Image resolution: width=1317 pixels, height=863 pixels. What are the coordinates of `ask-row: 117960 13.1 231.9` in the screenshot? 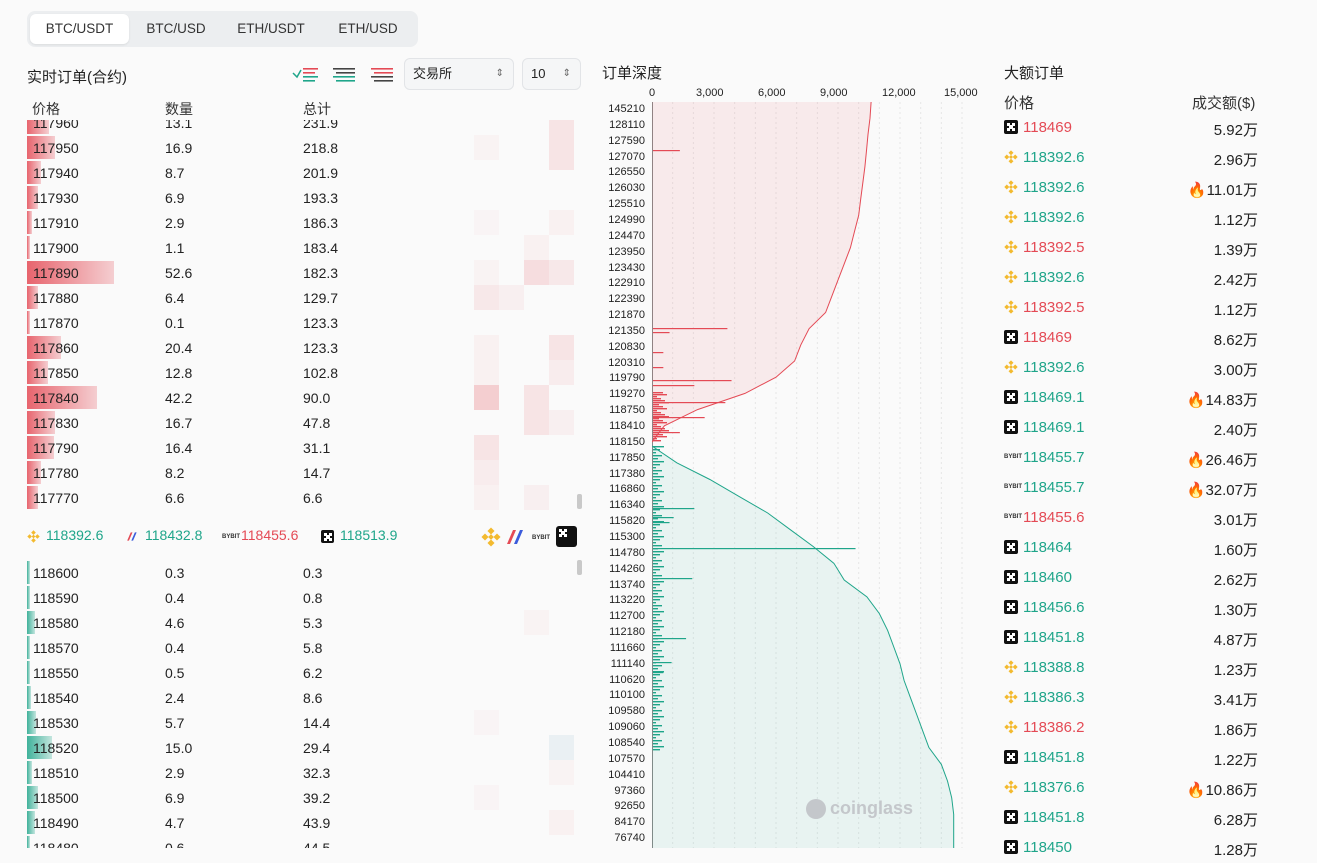 It's located at (252, 127).